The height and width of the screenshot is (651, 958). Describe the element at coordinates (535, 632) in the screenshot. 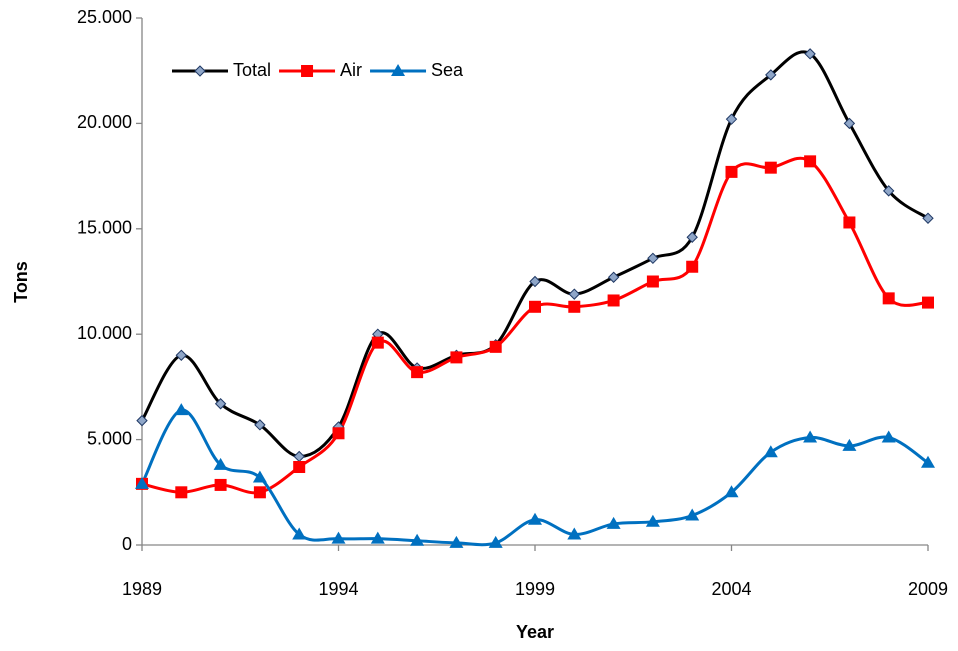

I see `x-axis-title: Year` at that location.